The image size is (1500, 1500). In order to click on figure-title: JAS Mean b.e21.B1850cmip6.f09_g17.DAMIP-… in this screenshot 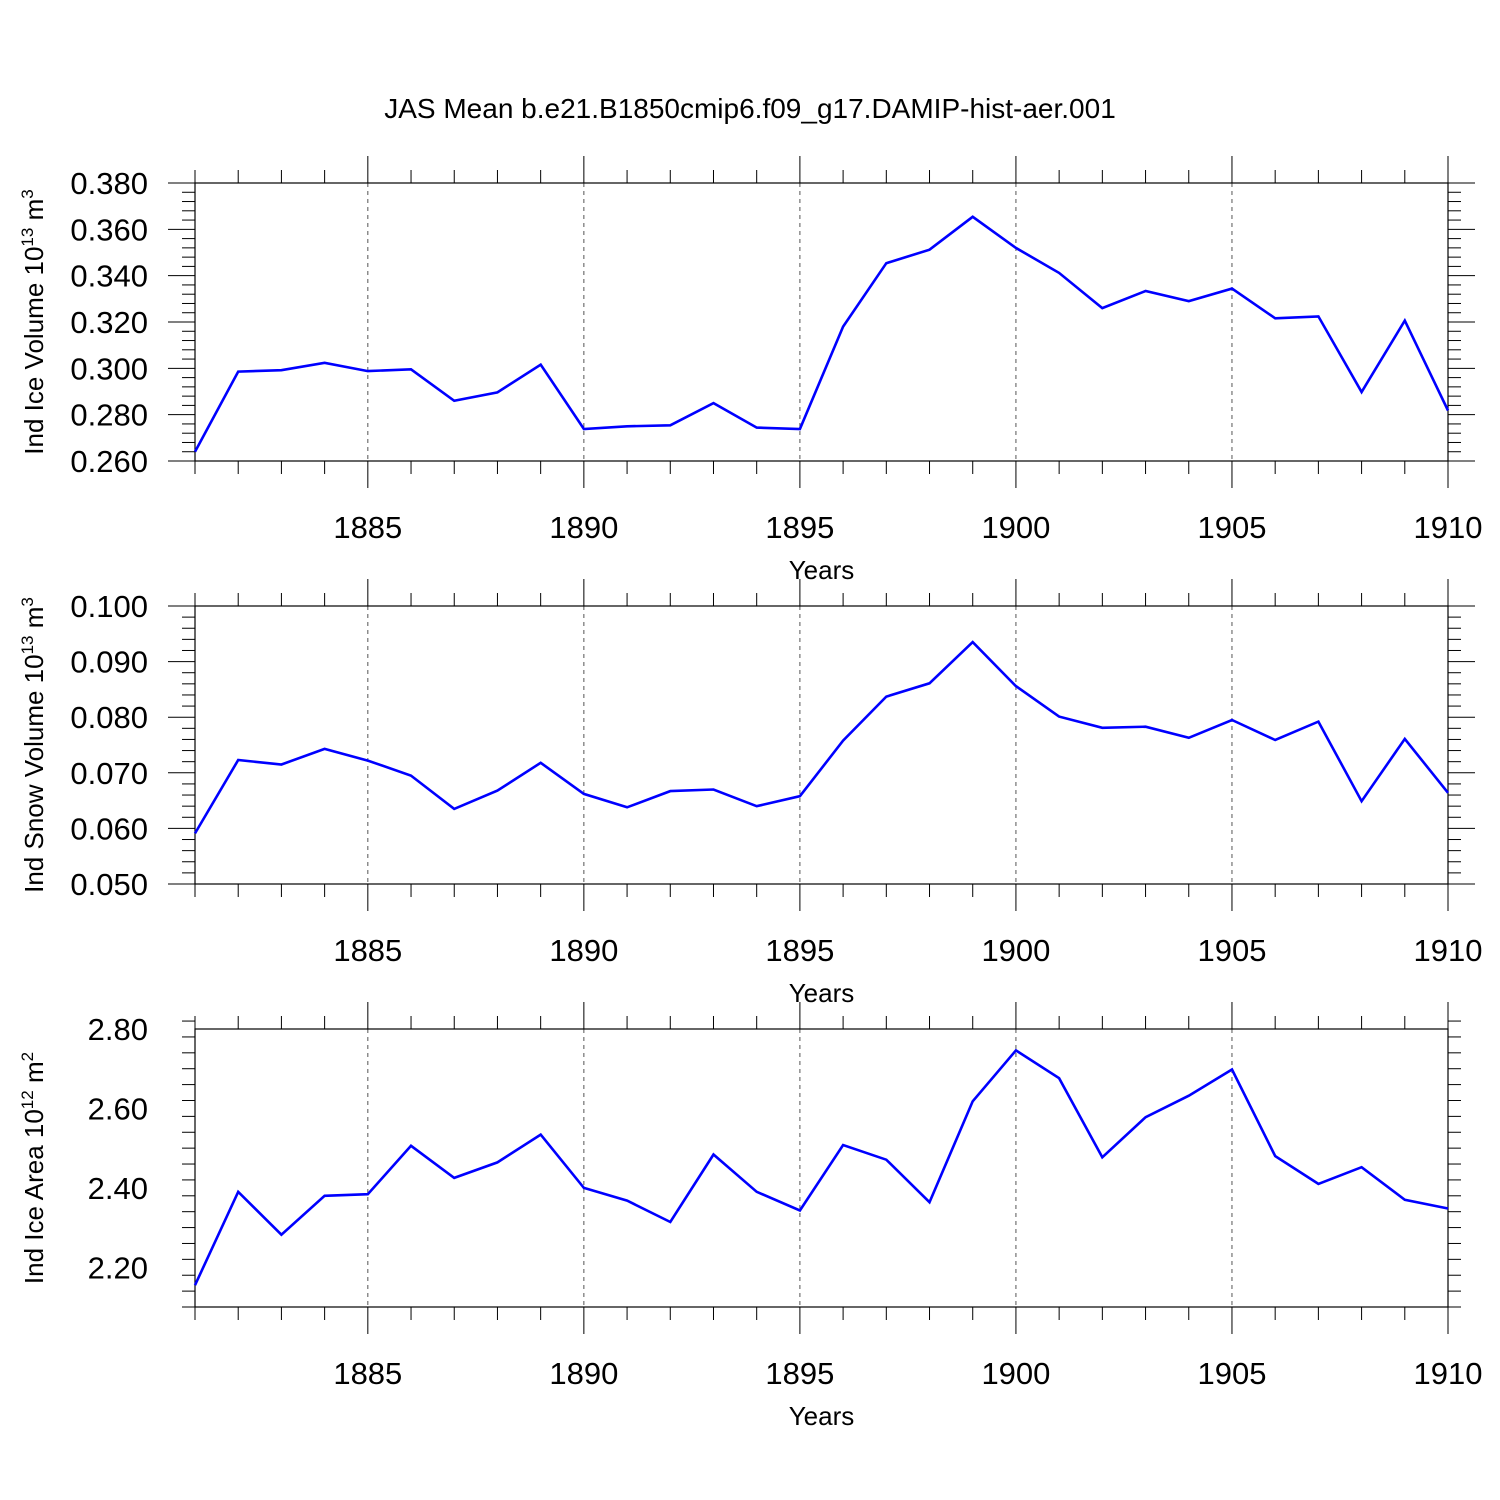, I will do `click(750, 108)`.